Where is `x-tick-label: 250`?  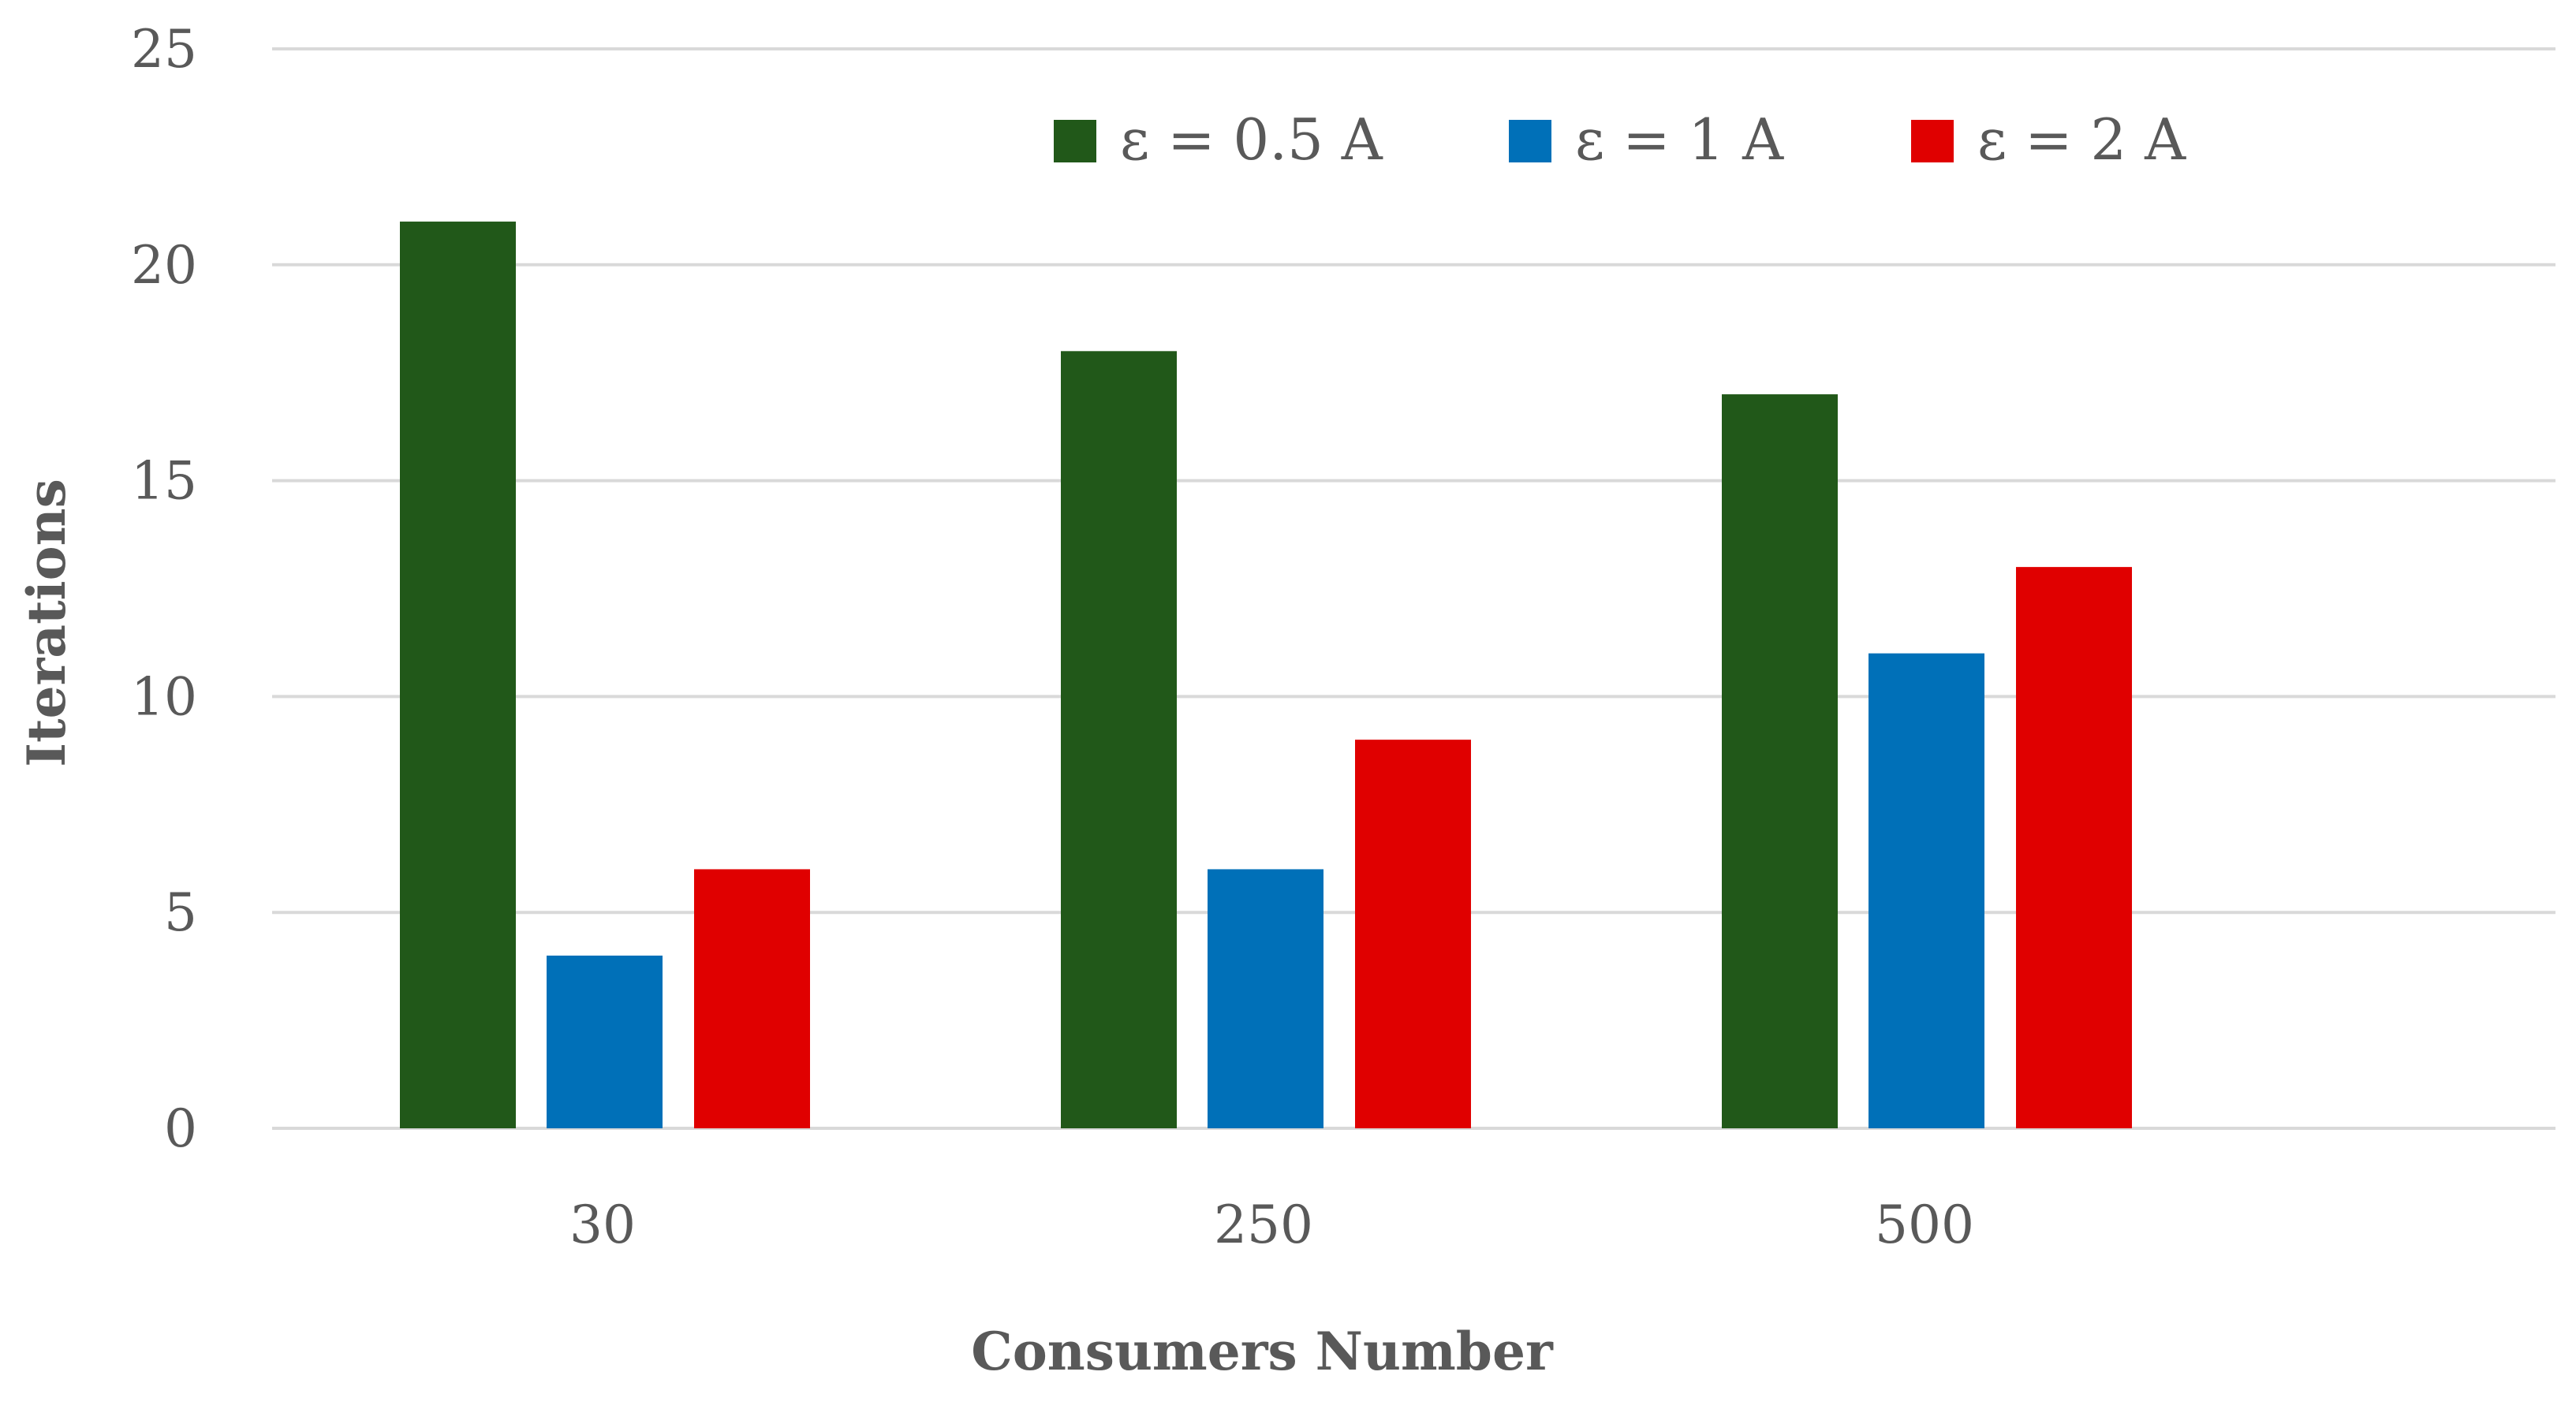 x-tick-label: 250 is located at coordinates (1263, 1225).